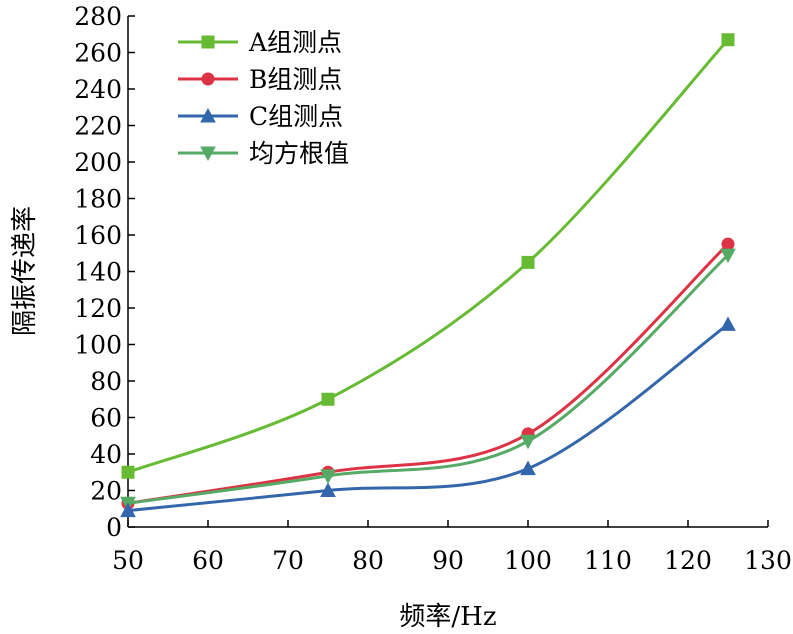  What do you see at coordinates (98, 16) in the screenshot?
I see `y-tick-label: 280` at bounding box center [98, 16].